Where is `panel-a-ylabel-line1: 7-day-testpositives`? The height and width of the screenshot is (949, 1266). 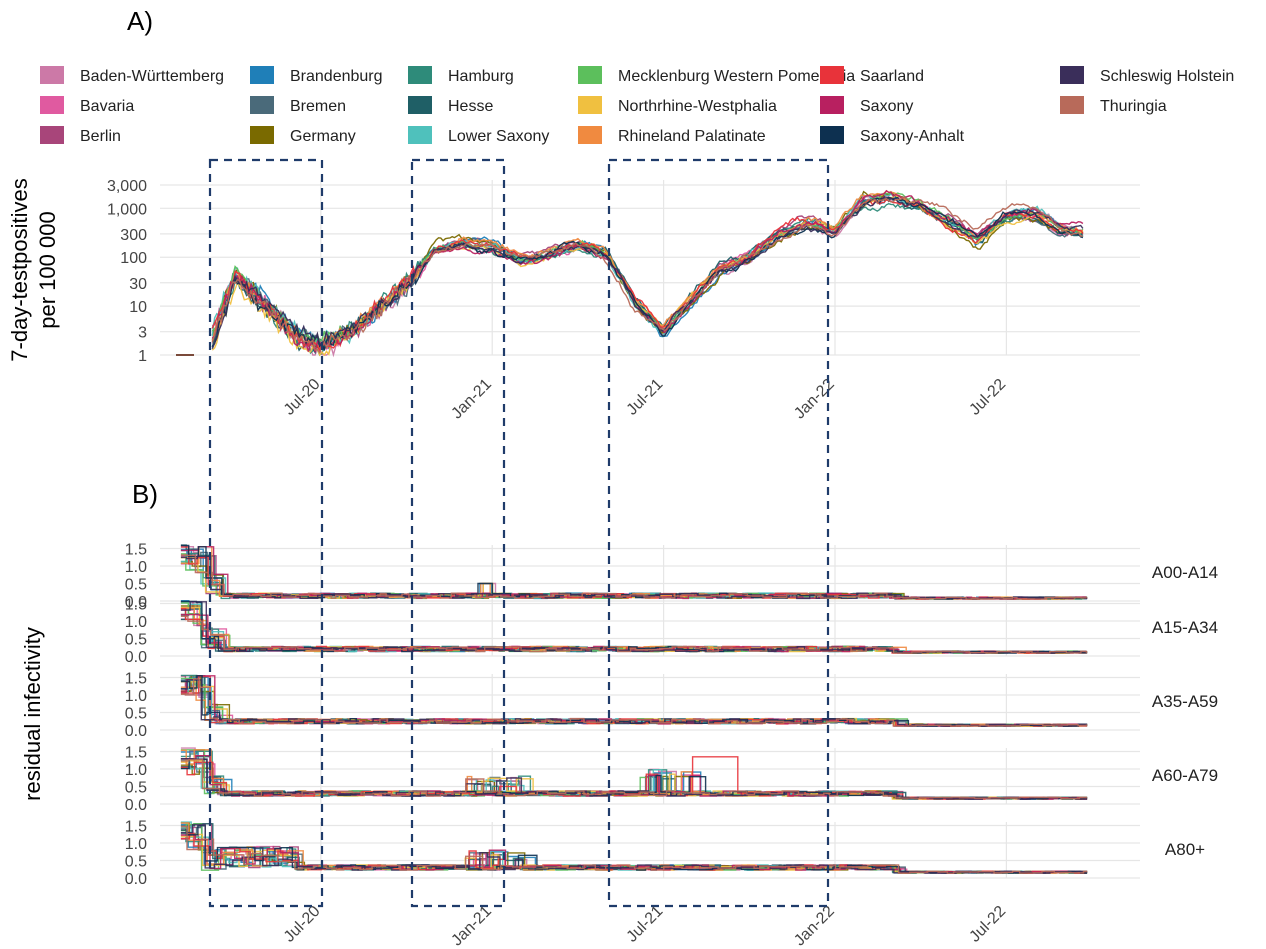
panel-a-ylabel-line1: 7-day-testpositives is located at coordinates (19, 269).